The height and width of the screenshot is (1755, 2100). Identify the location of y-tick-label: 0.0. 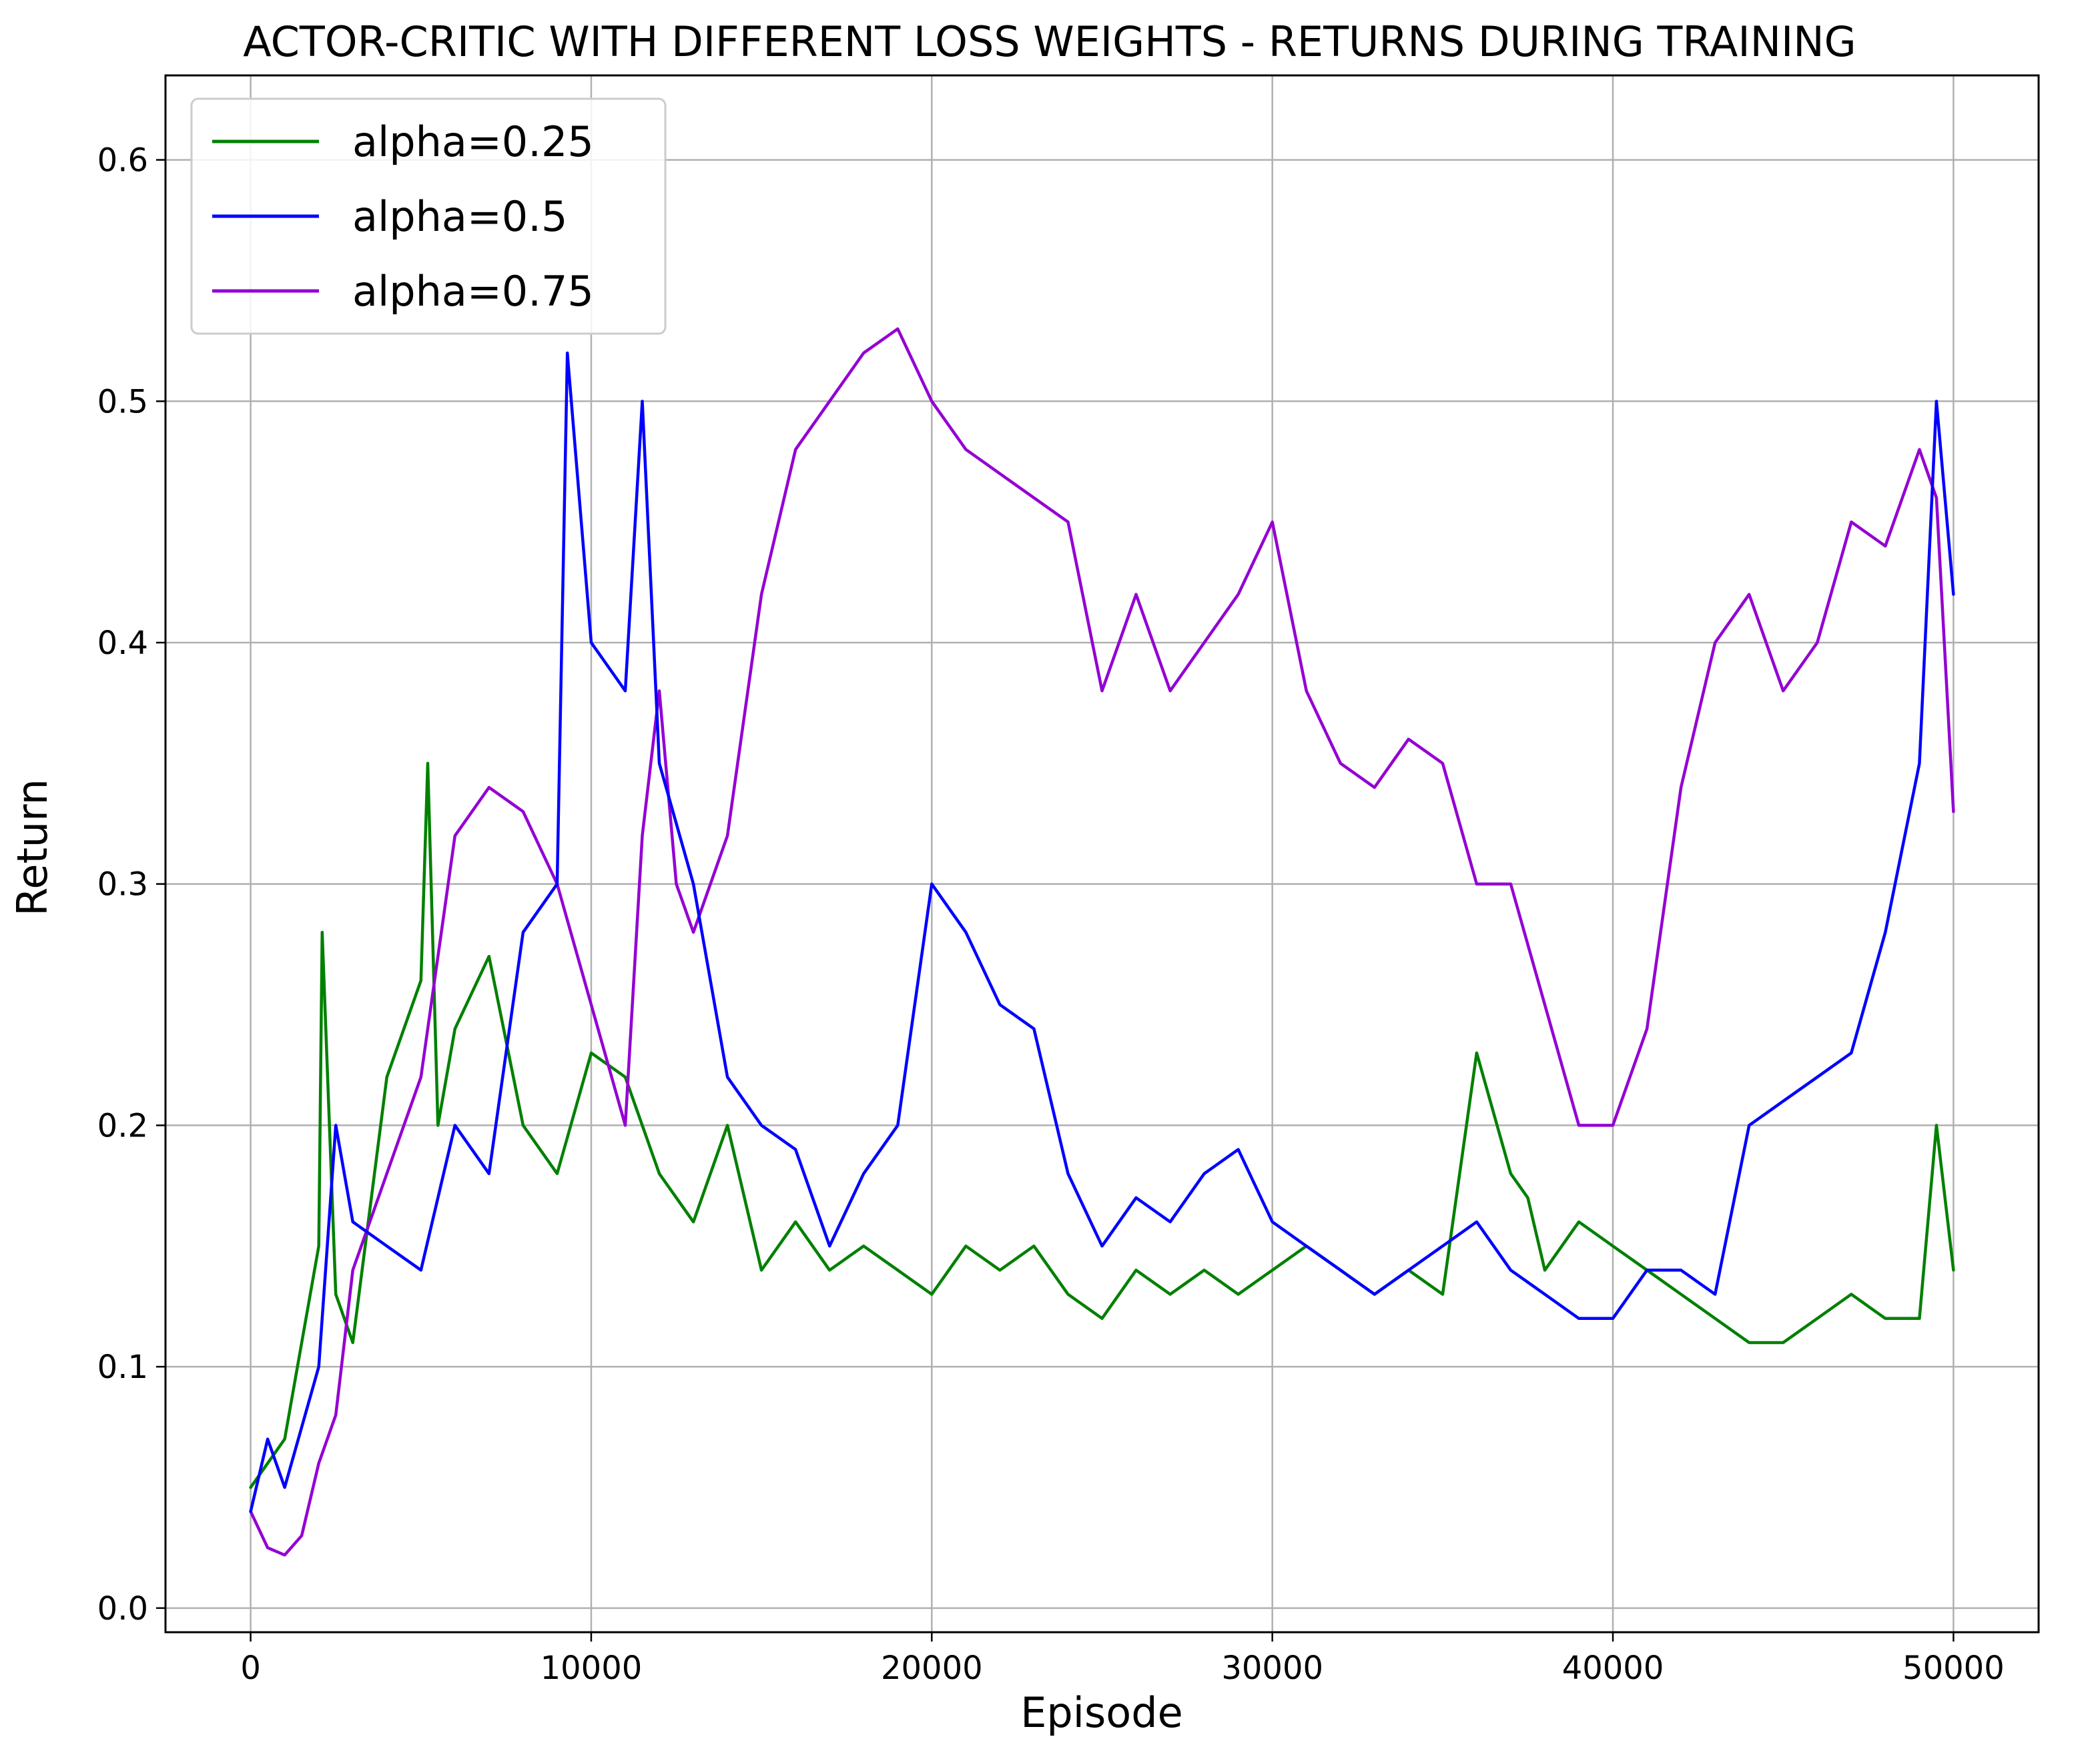
(123, 1609).